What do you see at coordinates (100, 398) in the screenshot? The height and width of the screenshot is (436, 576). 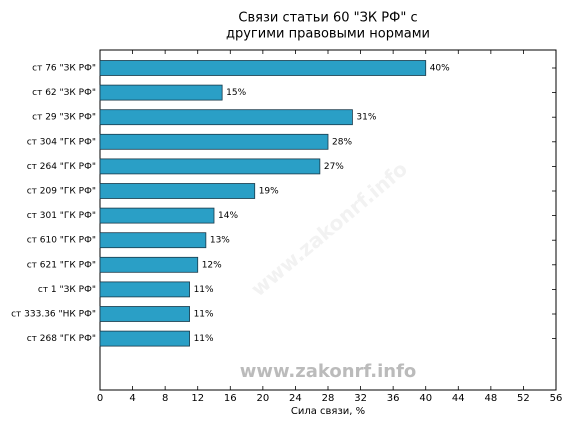 I see `x-tick-label: 0` at bounding box center [100, 398].